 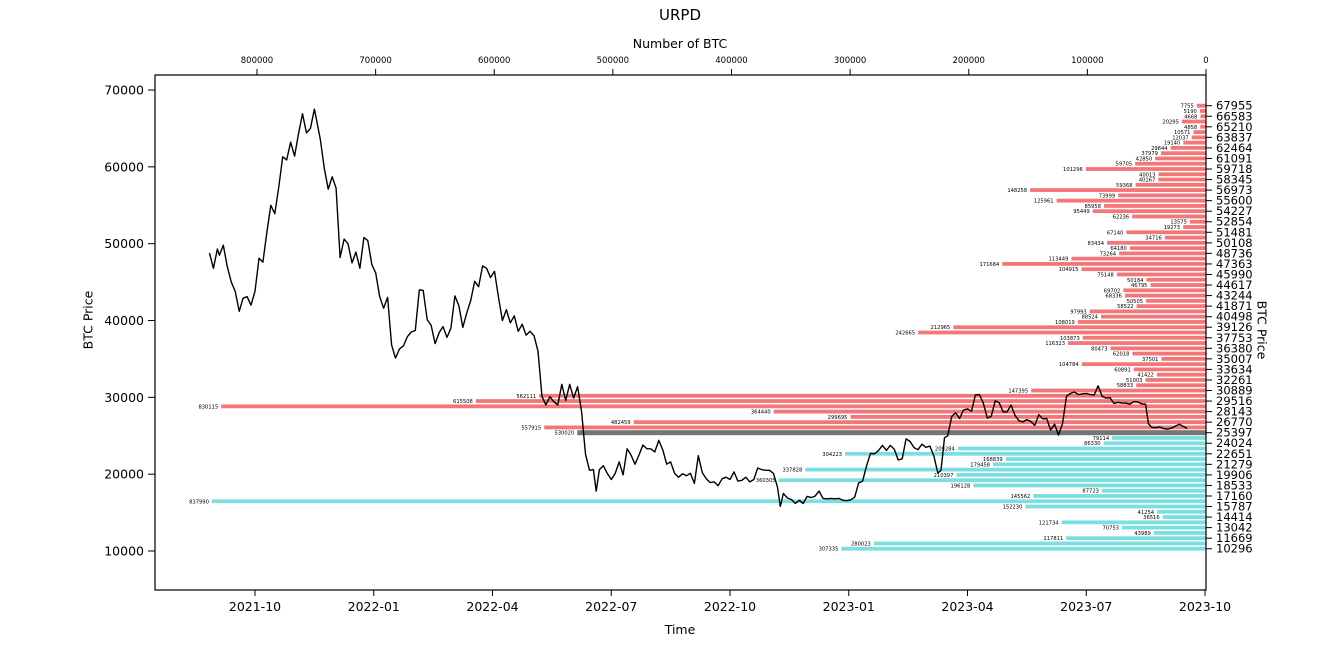 I want to click on right-axis-tick-label: 30889, so click(x=1234, y=391).